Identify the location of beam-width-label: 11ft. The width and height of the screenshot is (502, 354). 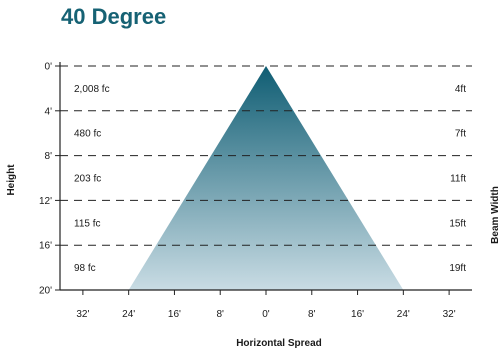
(458, 179).